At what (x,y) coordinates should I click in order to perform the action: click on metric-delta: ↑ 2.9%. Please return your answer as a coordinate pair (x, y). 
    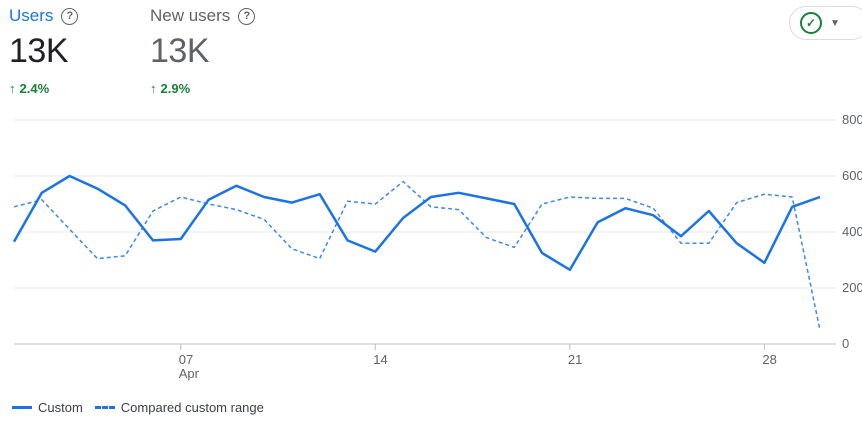
    Looking at the image, I should click on (202, 88).